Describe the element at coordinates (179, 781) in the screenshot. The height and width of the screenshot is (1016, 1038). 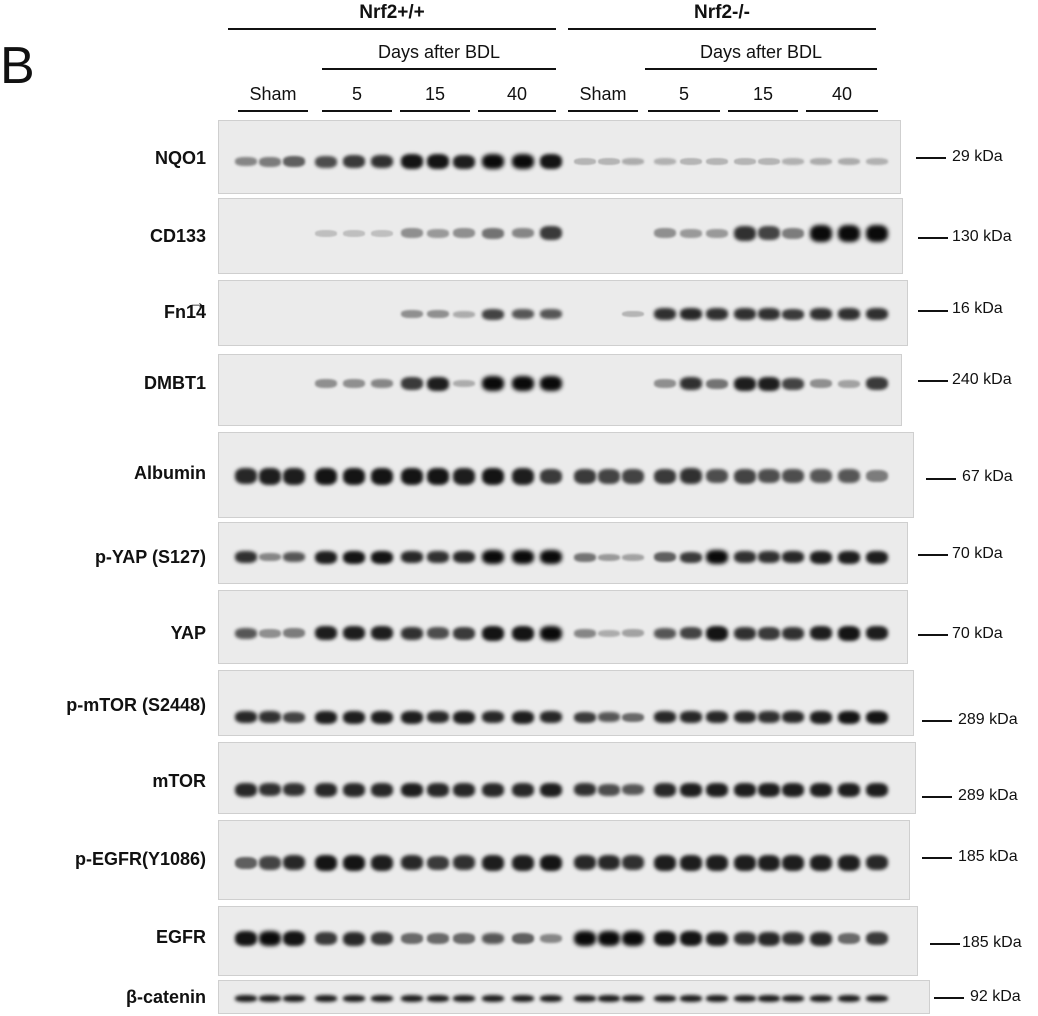
I see `blot-label-mtor: mTOR` at that location.